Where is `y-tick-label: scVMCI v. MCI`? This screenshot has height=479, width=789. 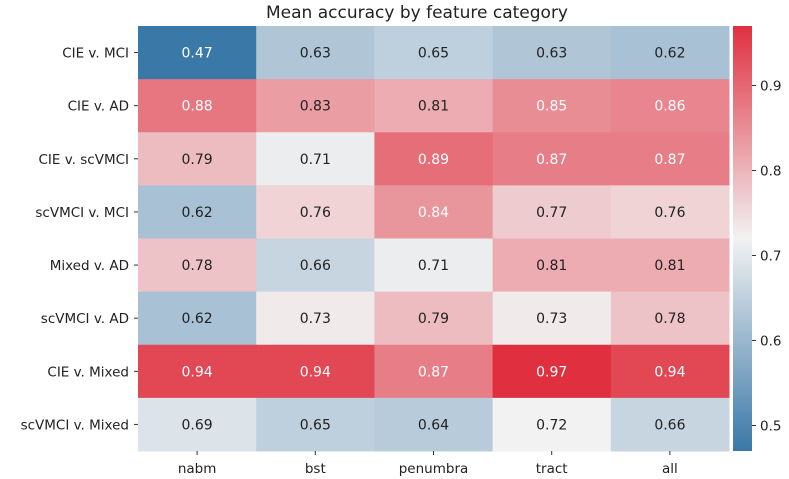
y-tick-label: scVMCI v. MCI is located at coordinates (82, 213).